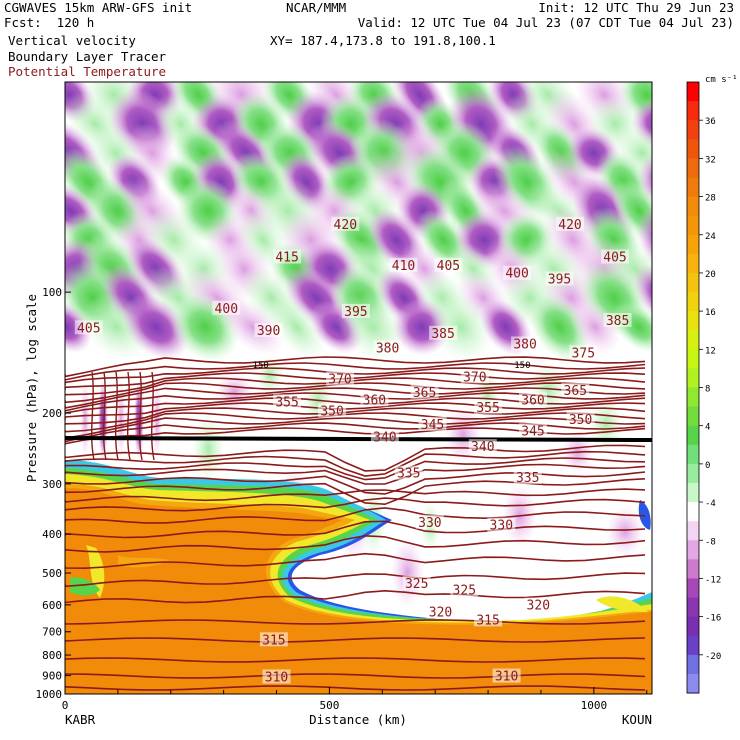  I want to click on colorbar-tick-label: -4, so click(710, 504).